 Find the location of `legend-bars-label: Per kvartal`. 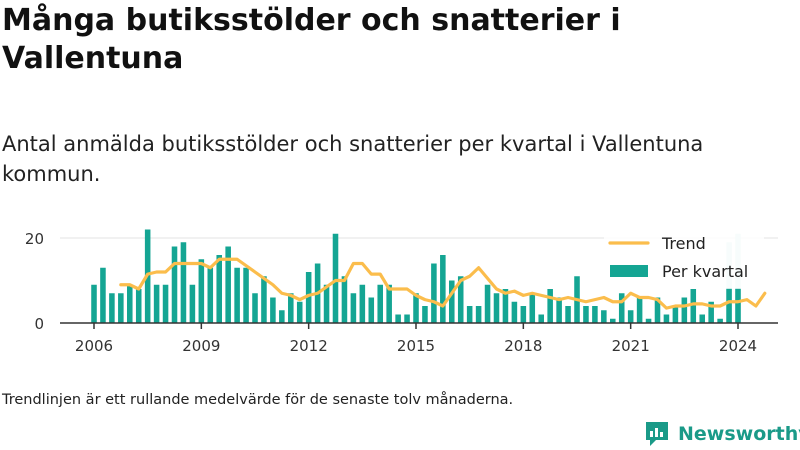

legend-bars-label: Per kvartal is located at coordinates (705, 271).